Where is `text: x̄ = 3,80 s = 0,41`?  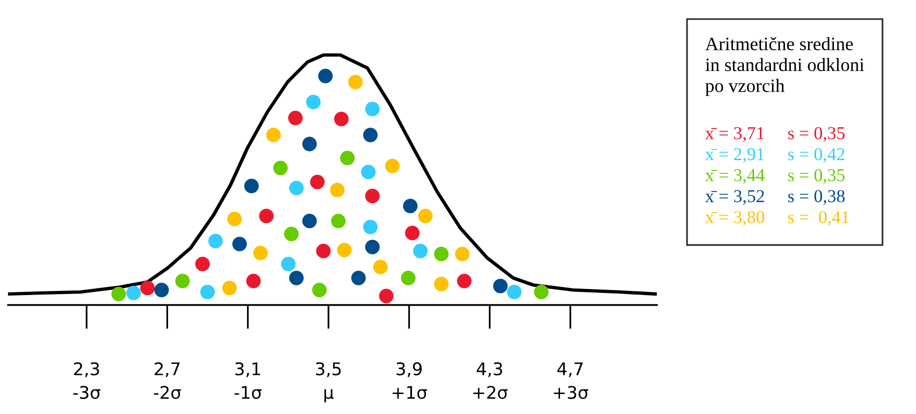 text: x̄ = 3,80 s = 0,41 is located at coordinates (777, 218).